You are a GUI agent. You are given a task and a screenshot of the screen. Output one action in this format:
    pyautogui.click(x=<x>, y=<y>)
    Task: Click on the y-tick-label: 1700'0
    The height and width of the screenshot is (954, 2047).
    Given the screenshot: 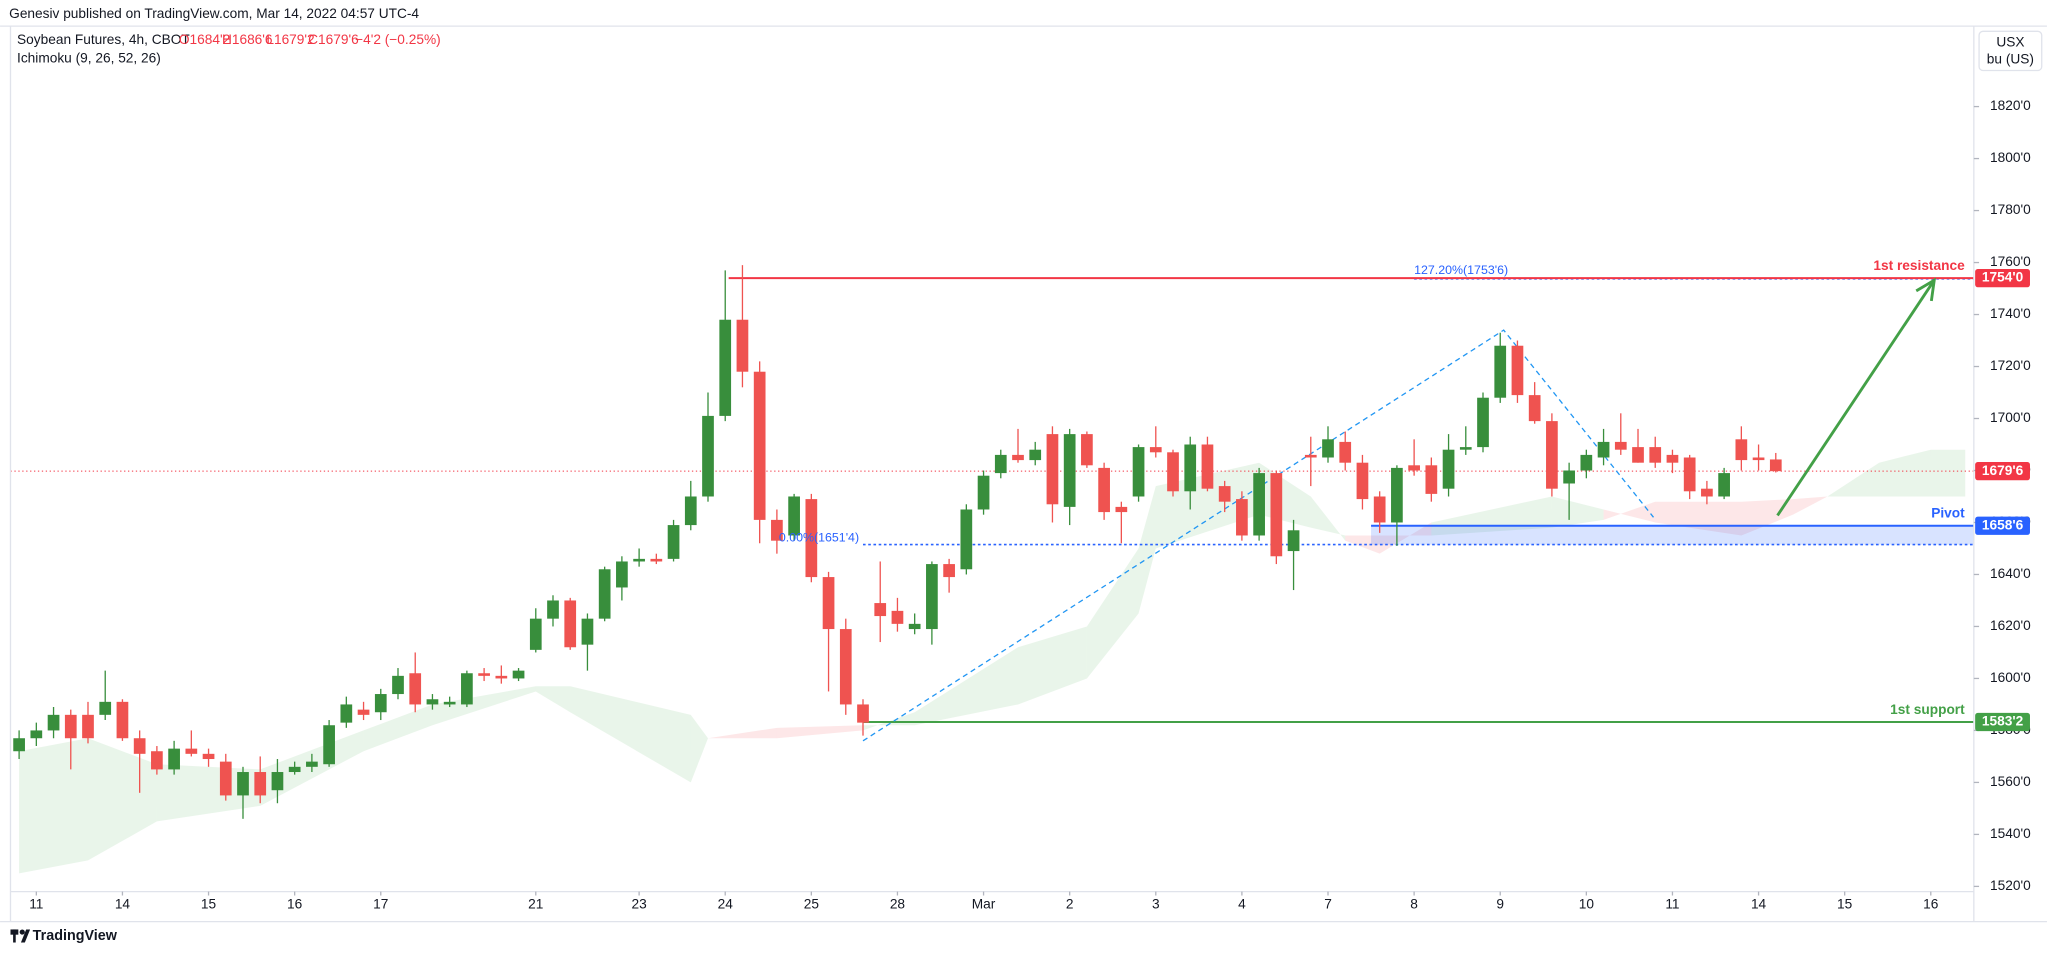 What is the action you would take?
    pyautogui.click(x=2010, y=417)
    